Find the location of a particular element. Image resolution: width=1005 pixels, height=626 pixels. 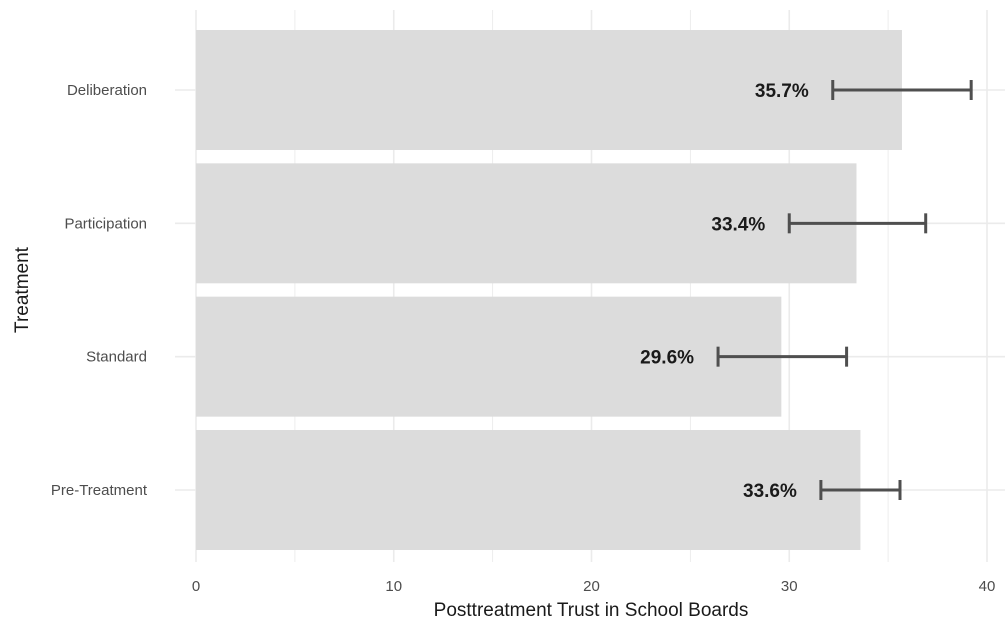

x-tick-label: 40 is located at coordinates (987, 586).